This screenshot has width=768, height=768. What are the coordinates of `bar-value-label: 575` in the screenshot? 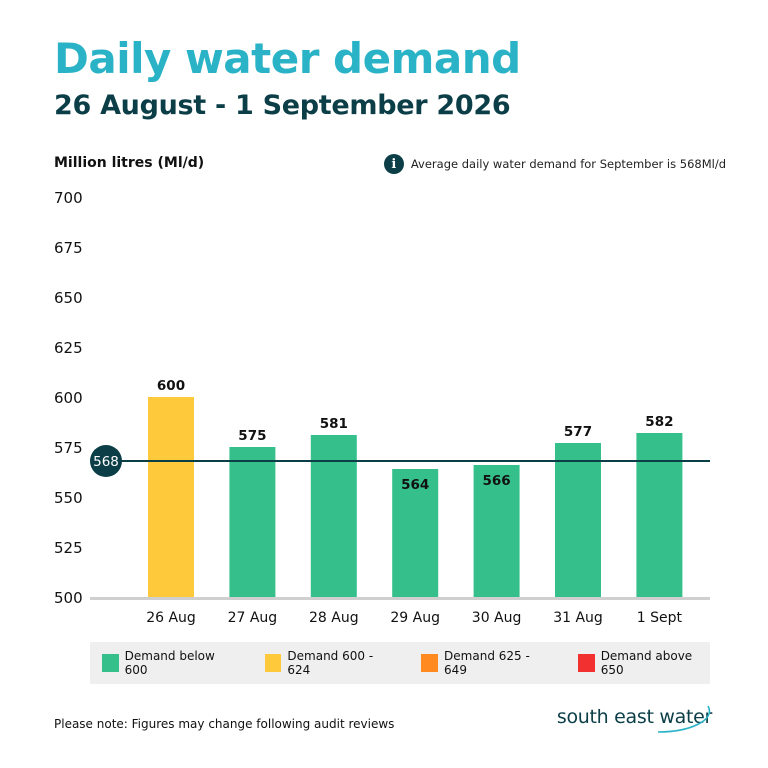 It's located at (252, 436).